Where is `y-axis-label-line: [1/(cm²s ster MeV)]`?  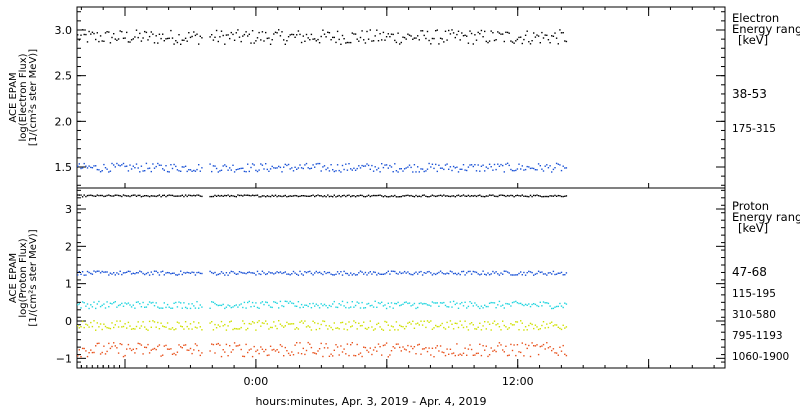
y-axis-label-line: [1/(cm²s ster MeV)] is located at coordinates (33, 97).